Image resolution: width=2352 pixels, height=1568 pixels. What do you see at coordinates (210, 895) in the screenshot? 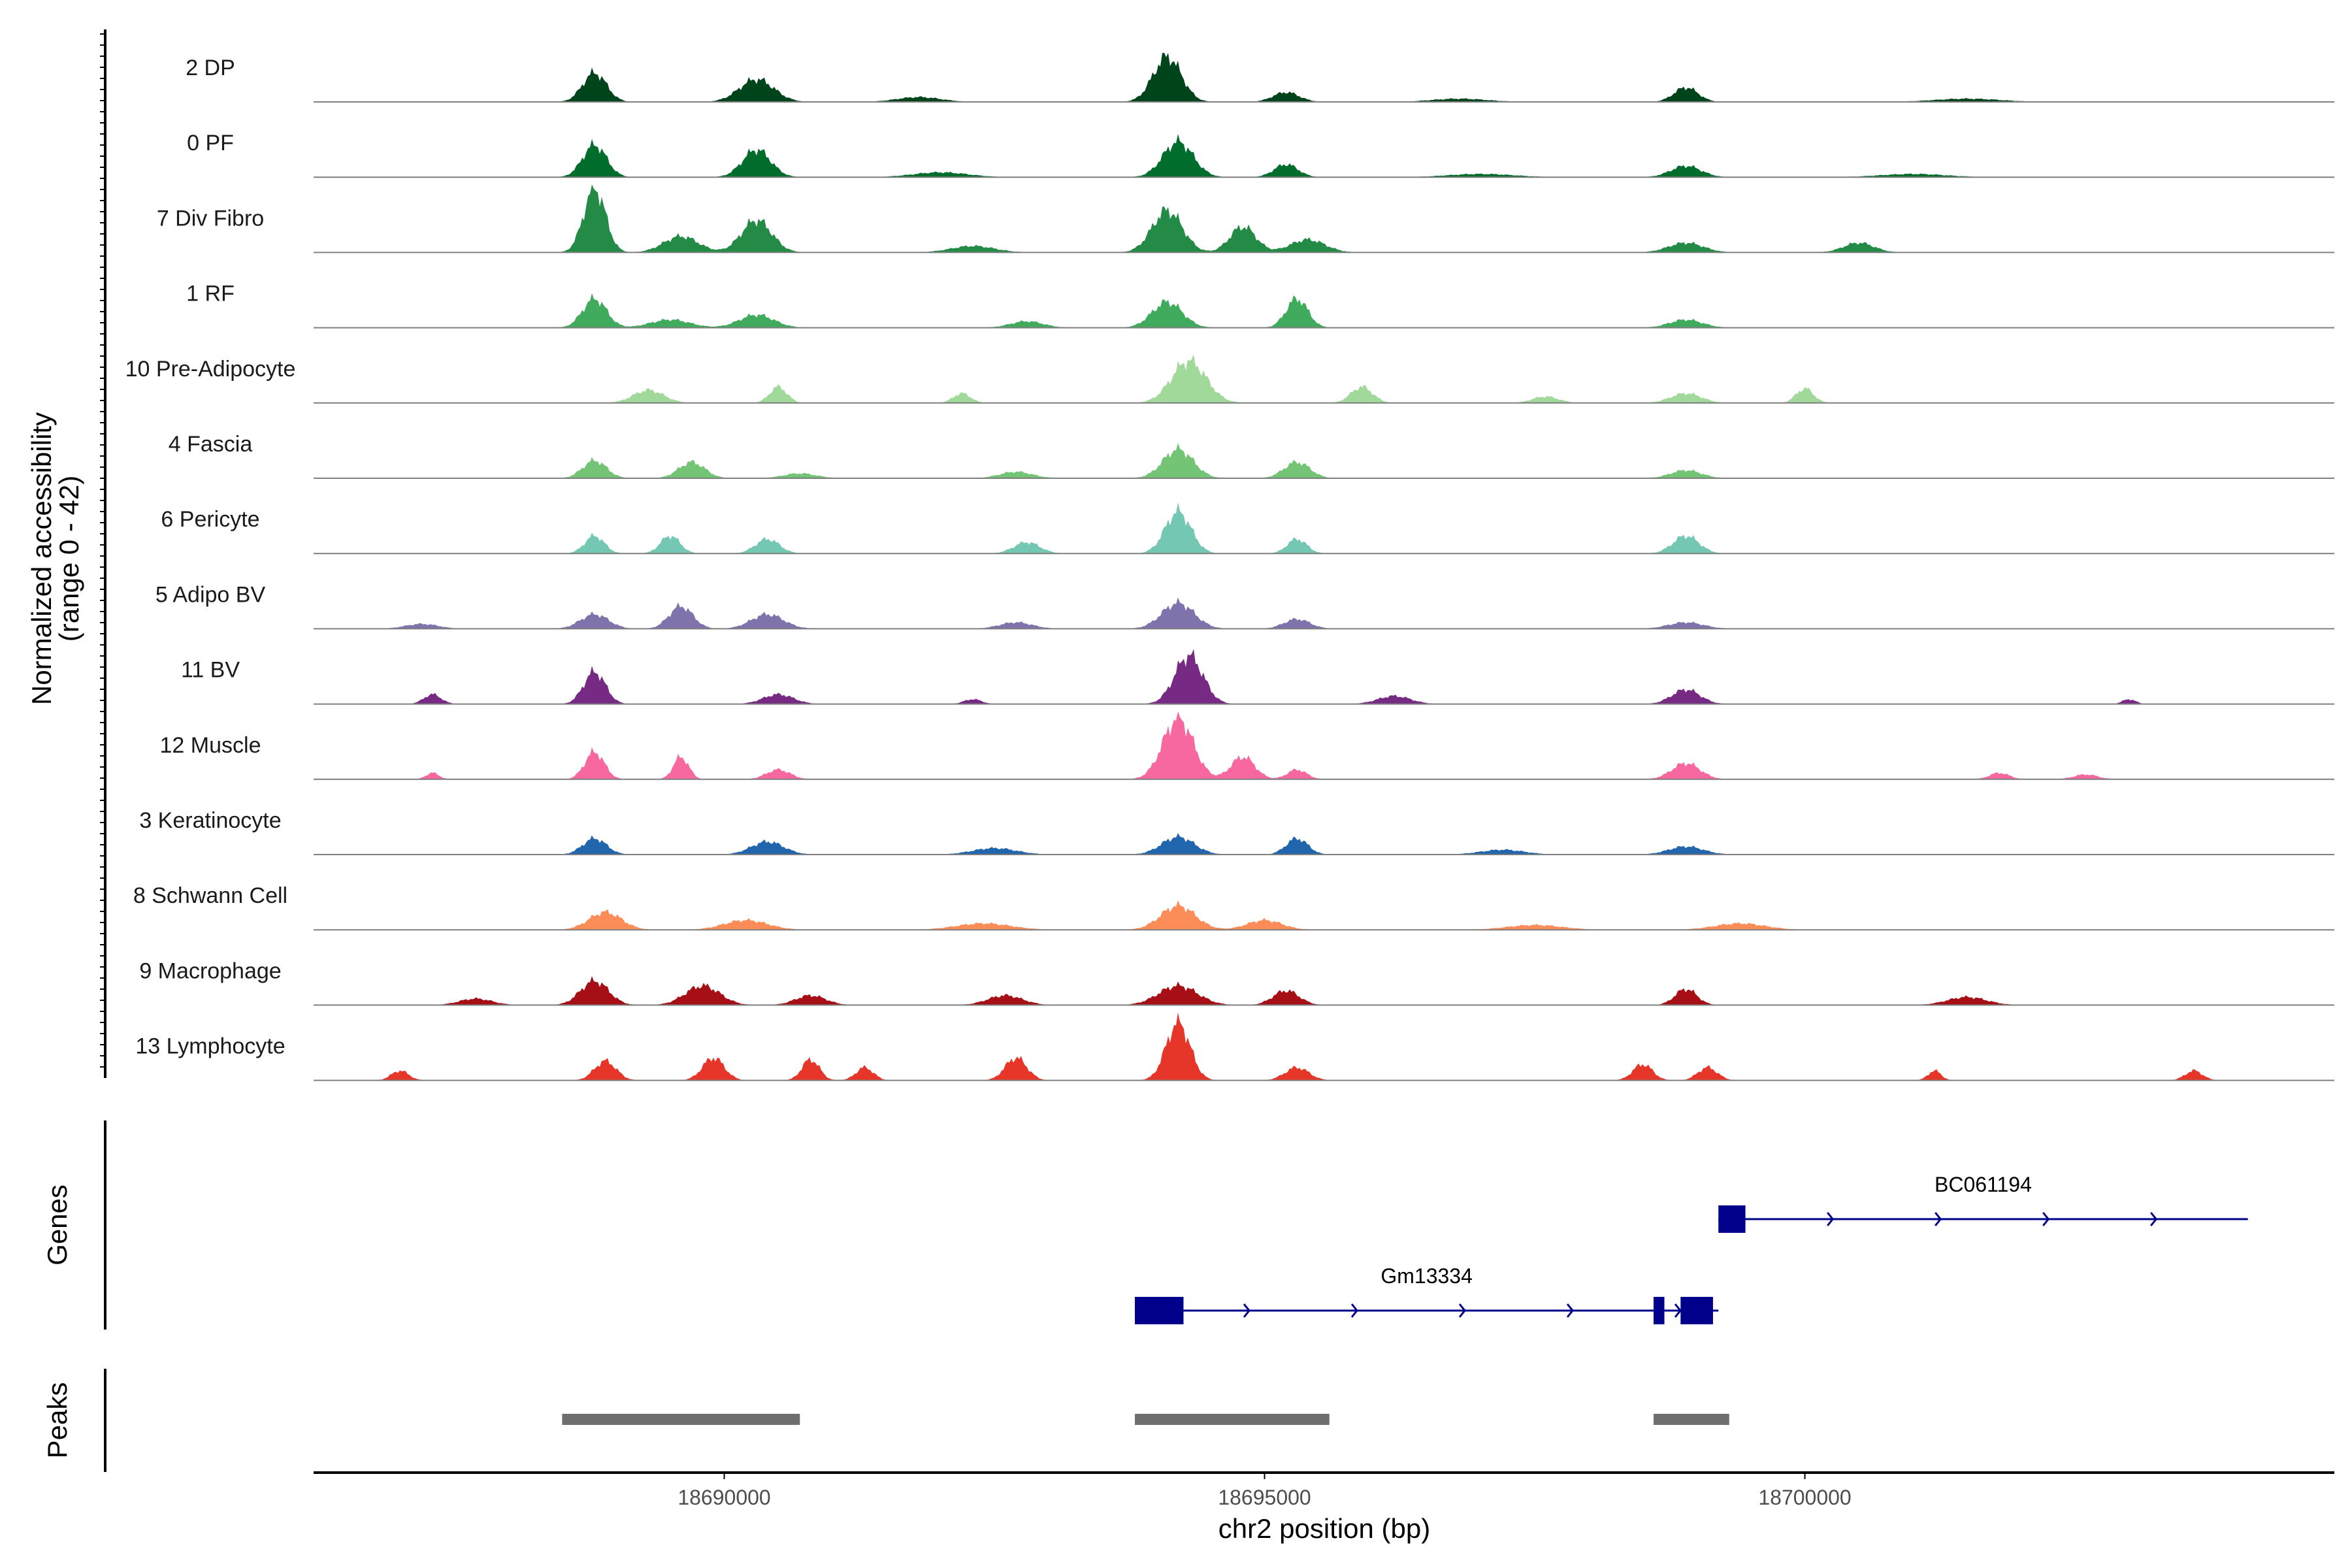
I see `track-label: 8 Schwann Cell` at bounding box center [210, 895].